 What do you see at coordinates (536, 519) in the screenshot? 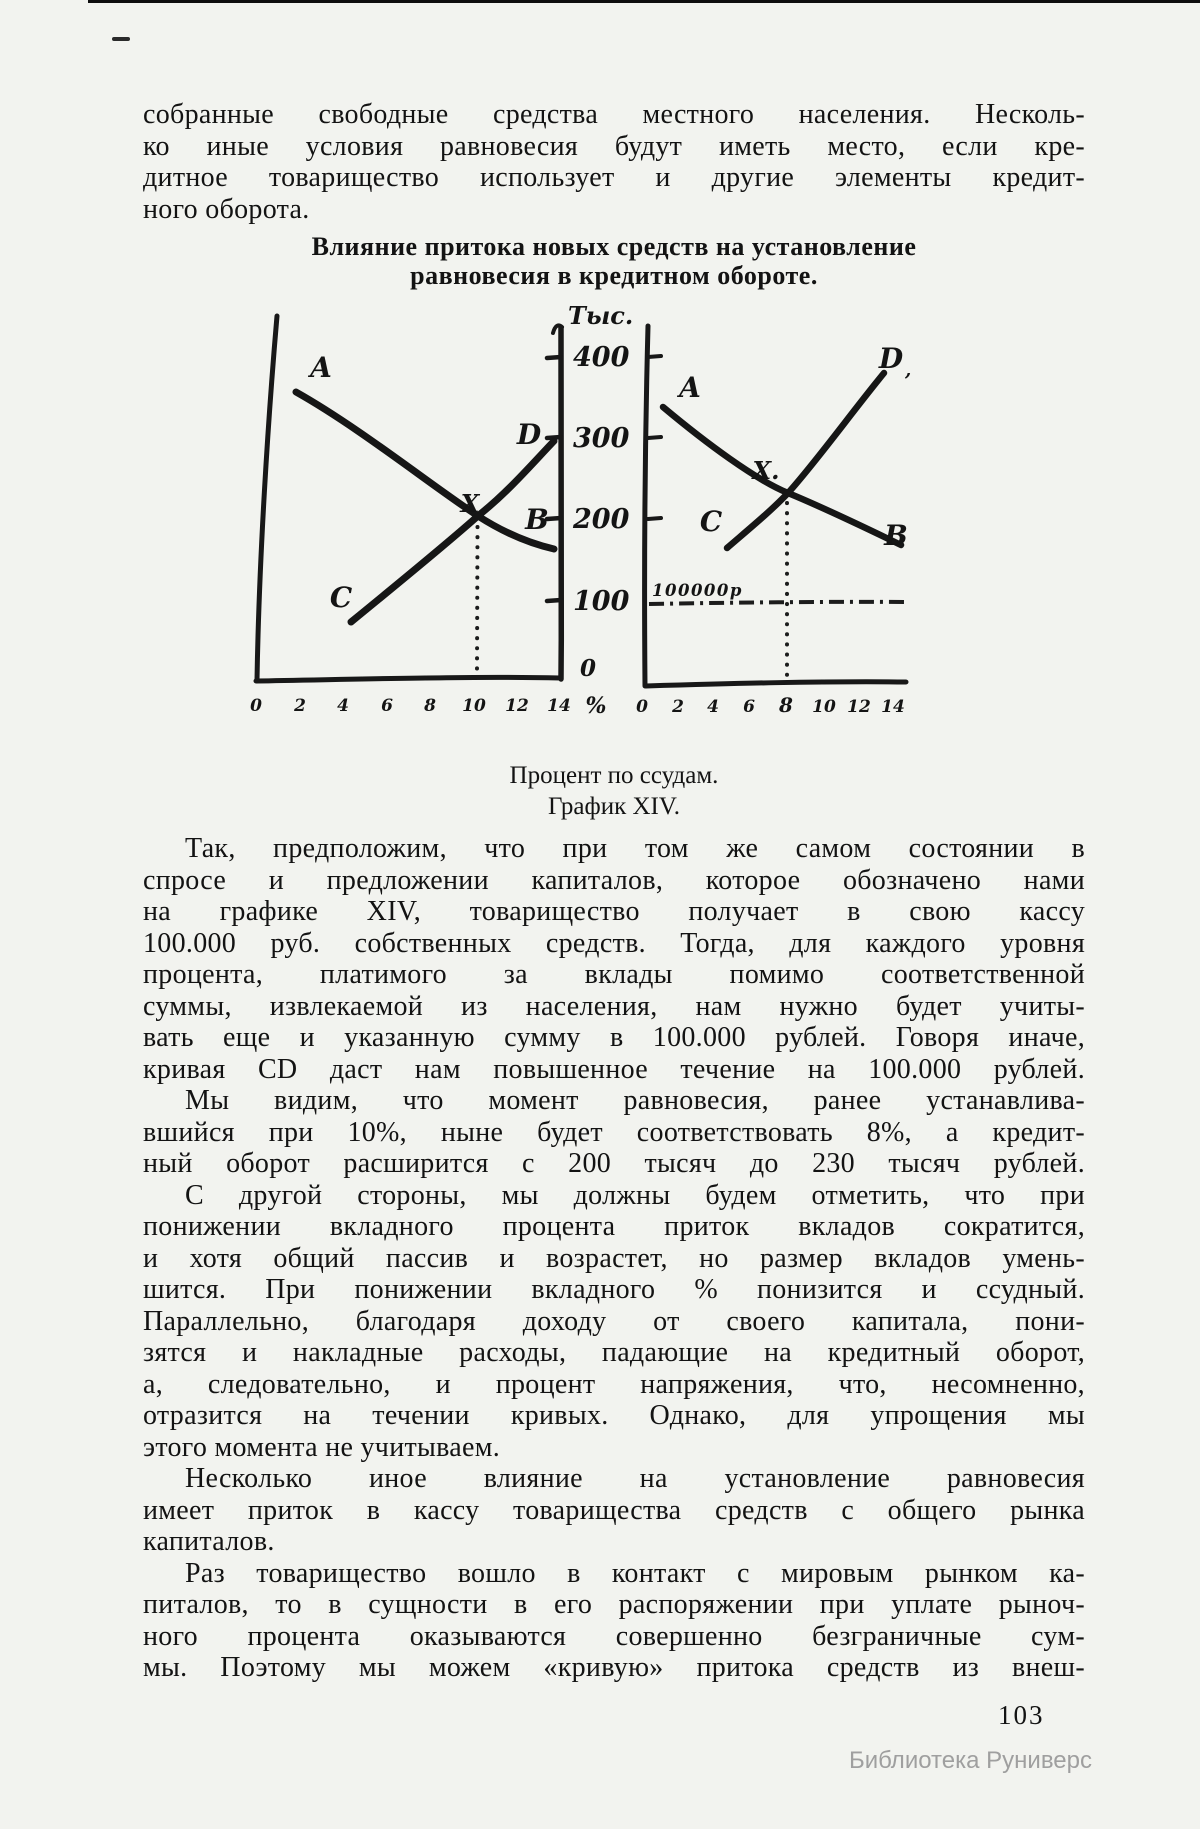
I see `left-label-b: B` at bounding box center [536, 519].